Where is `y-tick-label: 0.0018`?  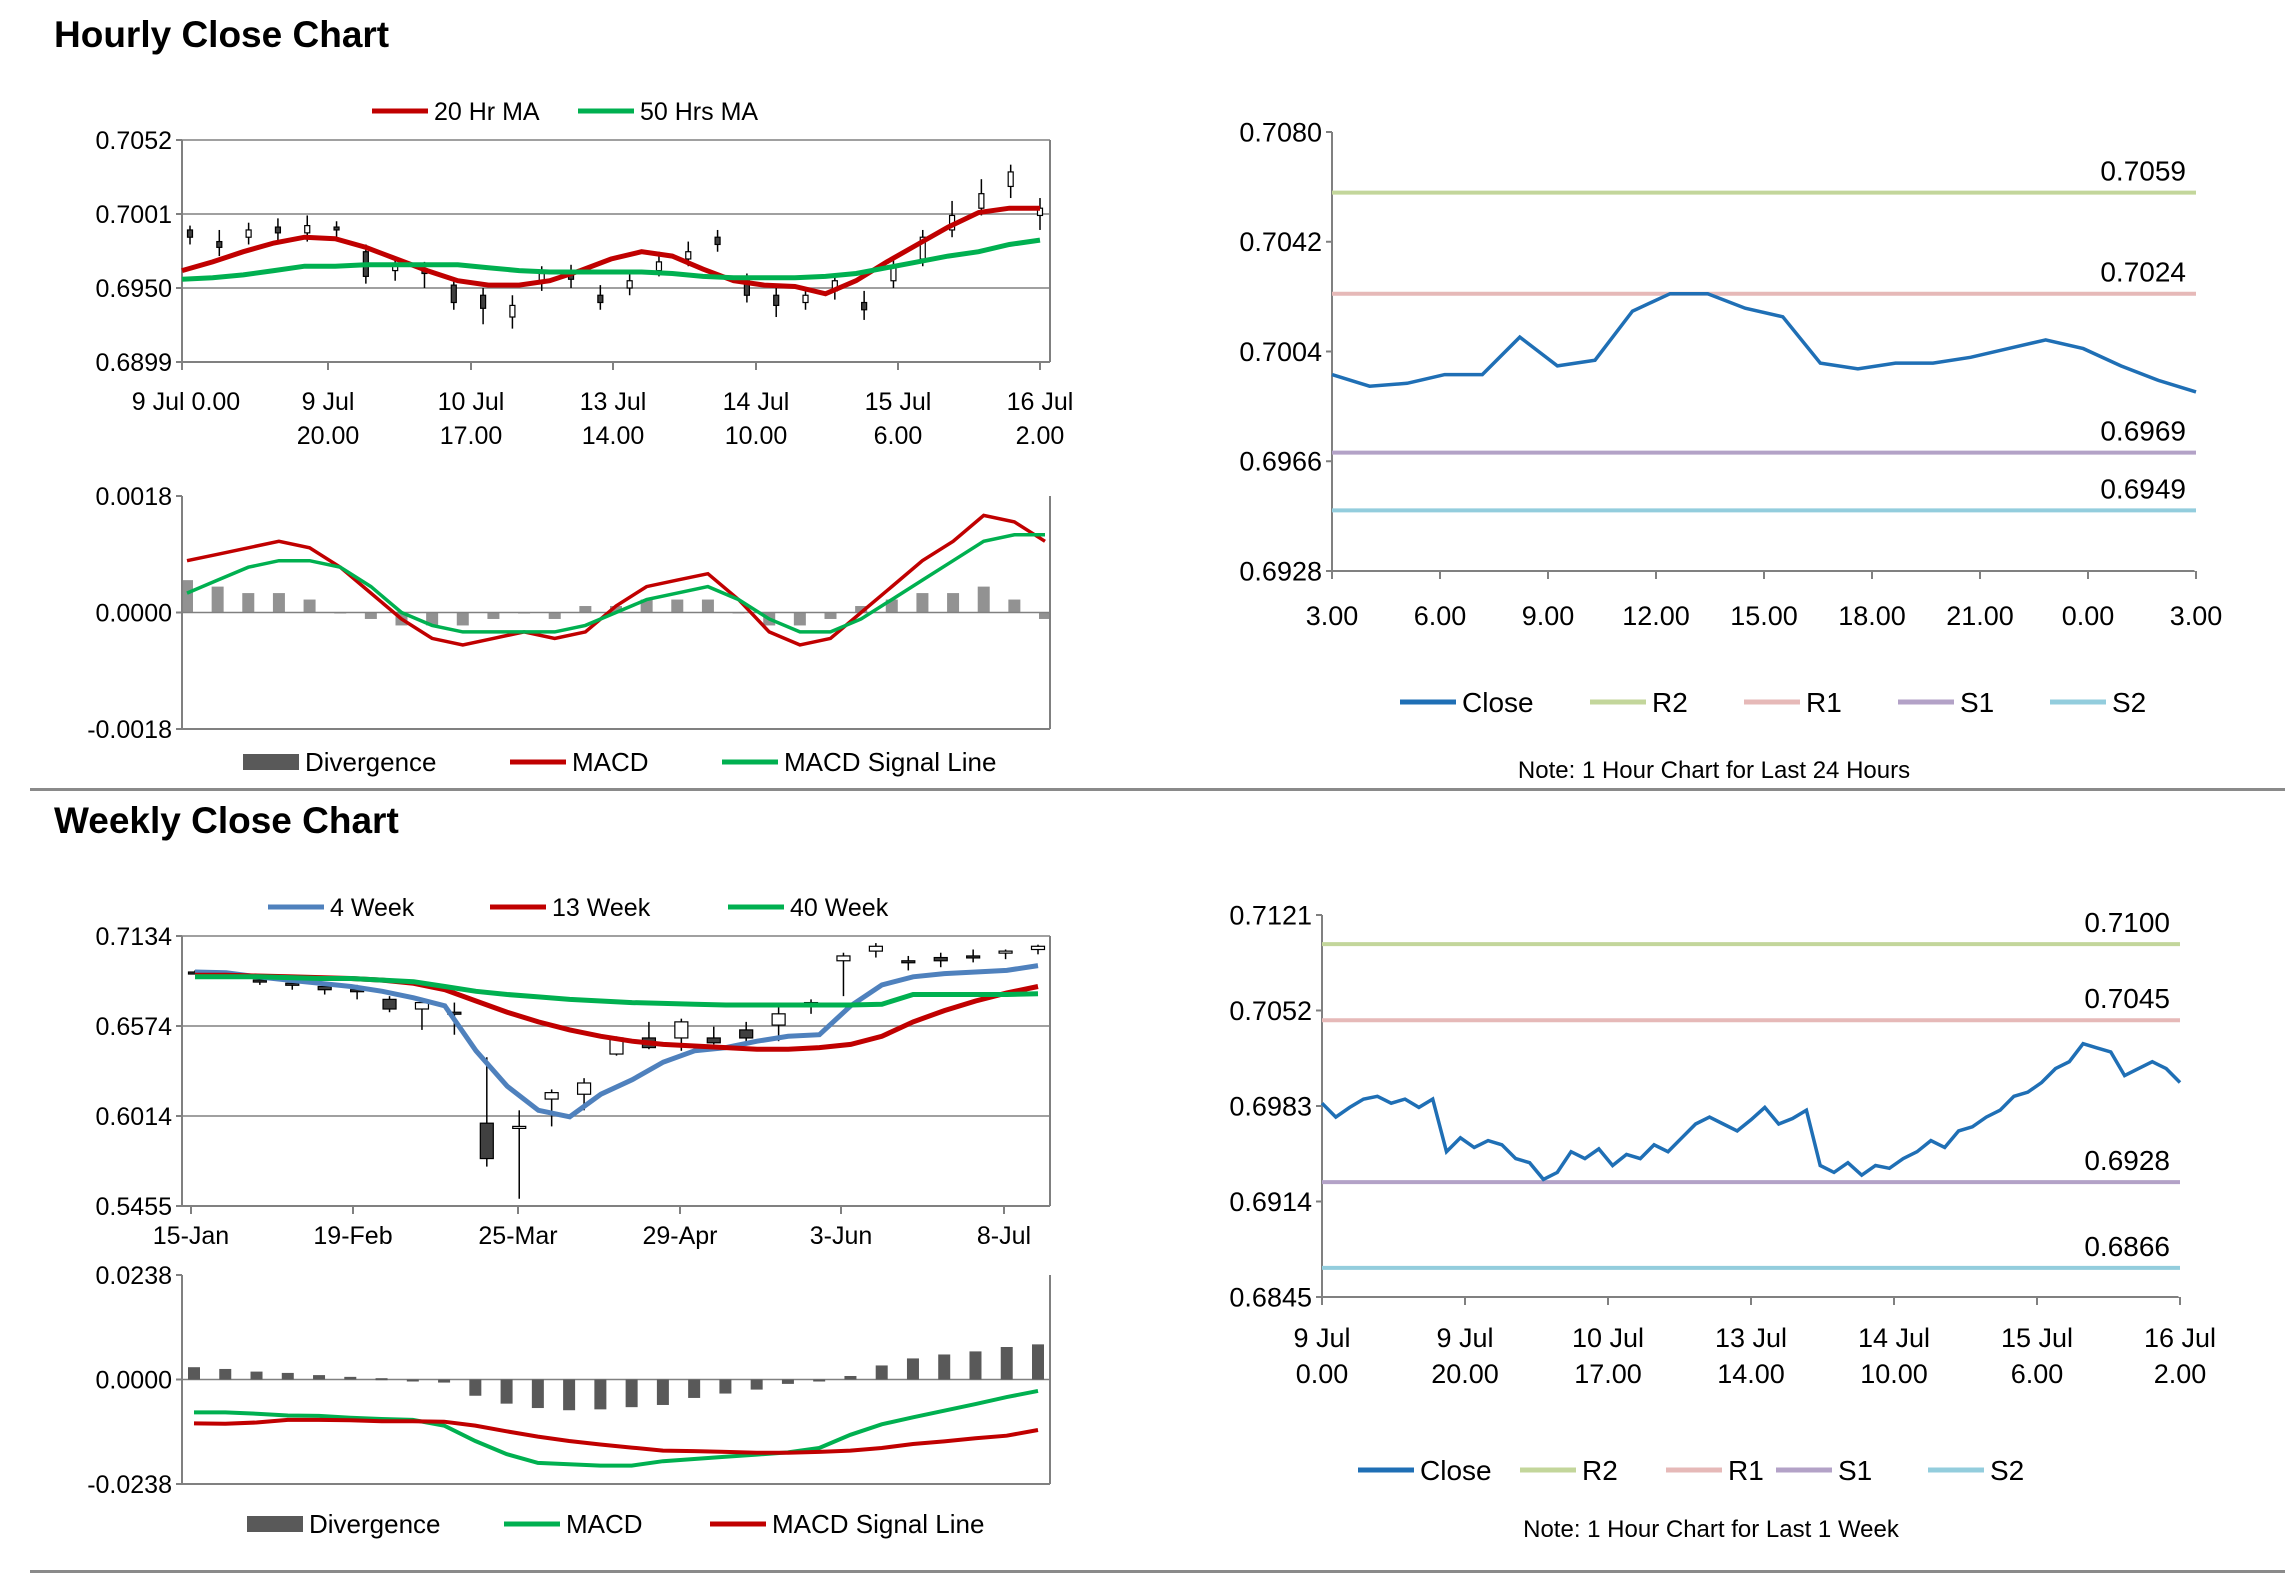 y-tick-label: 0.0018 is located at coordinates (134, 497).